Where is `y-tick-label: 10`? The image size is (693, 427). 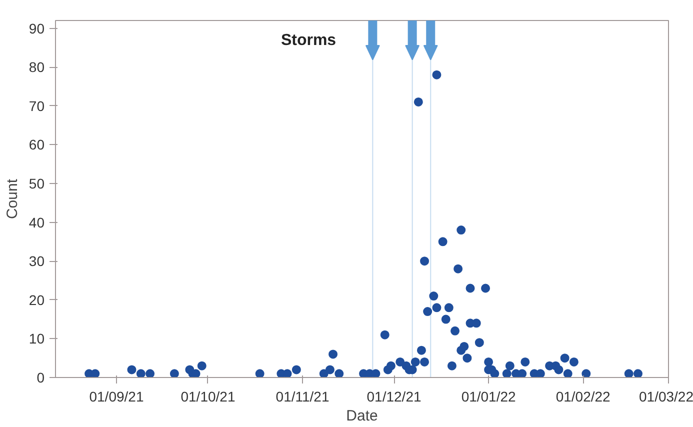 y-tick-label: 10 is located at coordinates (36, 338).